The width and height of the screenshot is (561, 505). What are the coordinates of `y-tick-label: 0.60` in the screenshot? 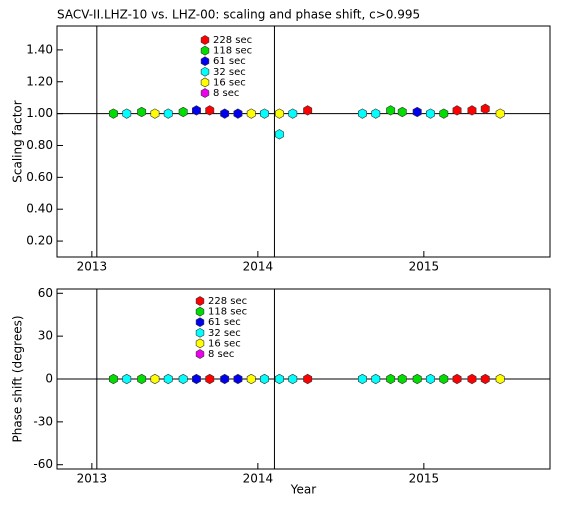 It's located at (39, 177).